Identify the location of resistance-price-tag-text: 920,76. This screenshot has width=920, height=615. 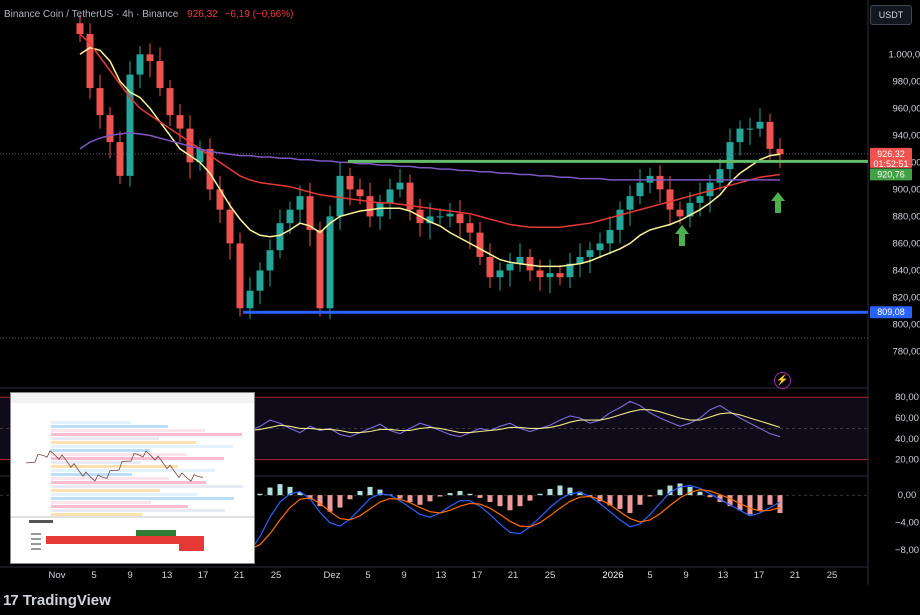
(891, 174).